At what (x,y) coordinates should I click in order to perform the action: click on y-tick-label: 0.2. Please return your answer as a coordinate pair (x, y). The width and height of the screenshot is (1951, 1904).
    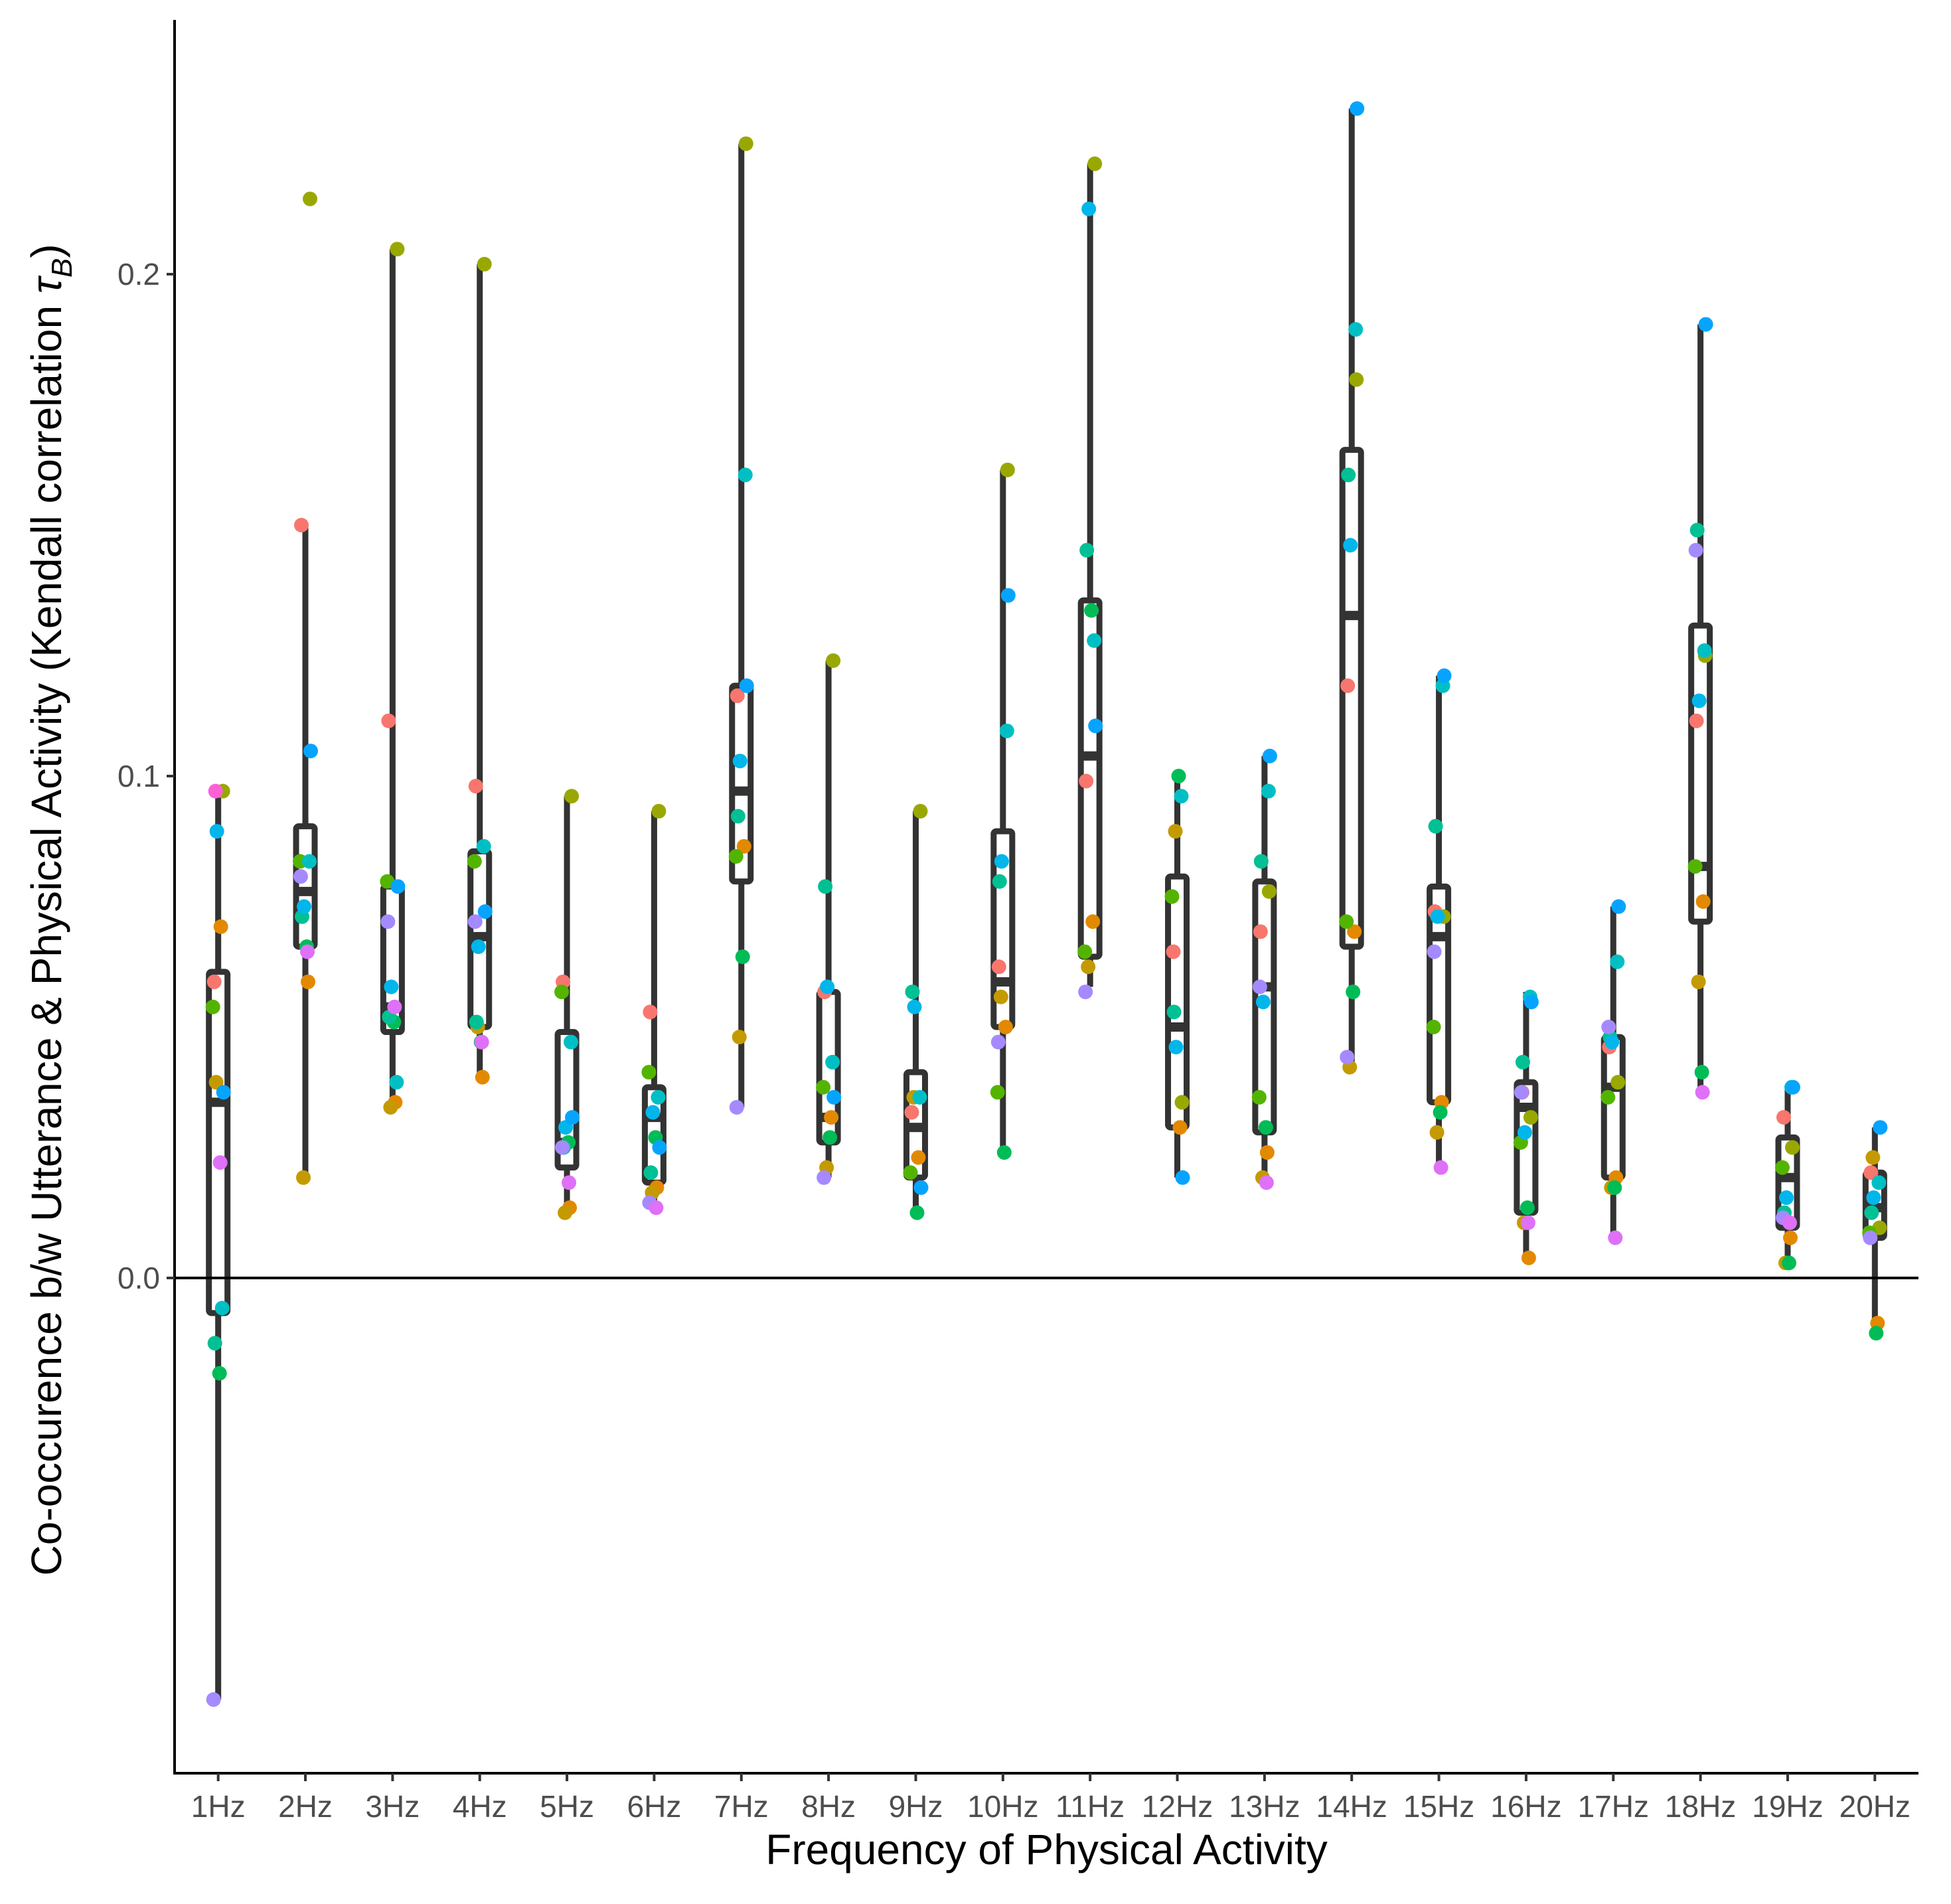
    Looking at the image, I should click on (138, 274).